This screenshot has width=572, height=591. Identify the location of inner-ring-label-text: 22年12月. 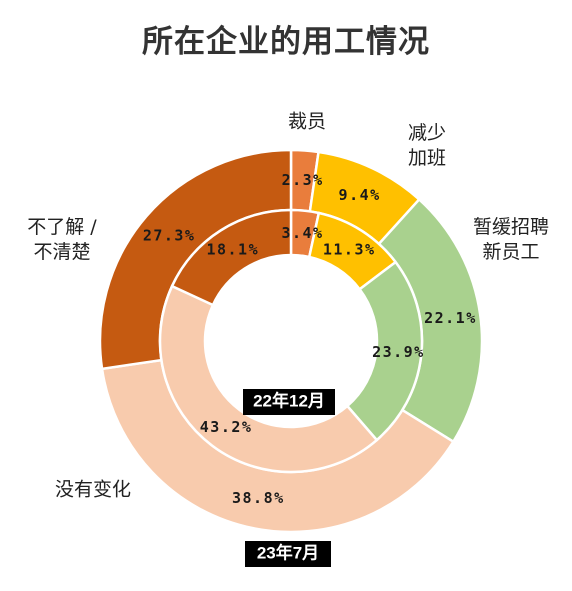
(289, 400).